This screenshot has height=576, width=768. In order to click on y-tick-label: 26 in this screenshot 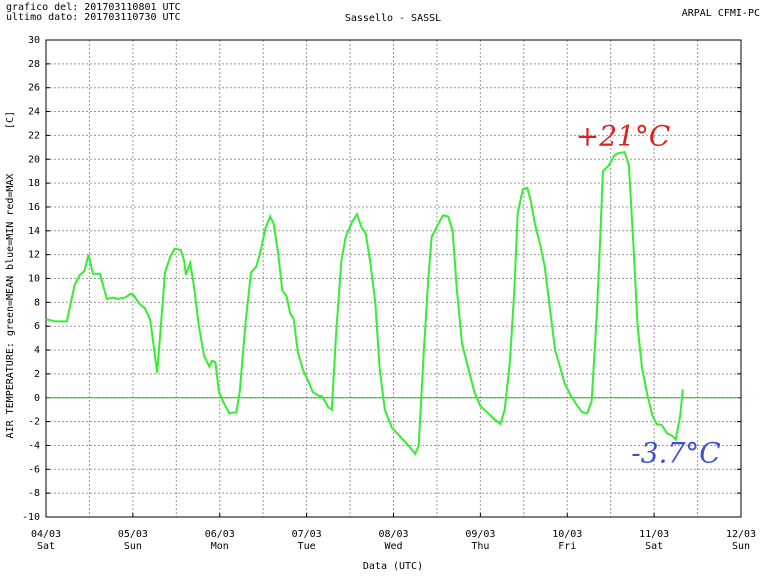, I will do `click(34, 88)`.